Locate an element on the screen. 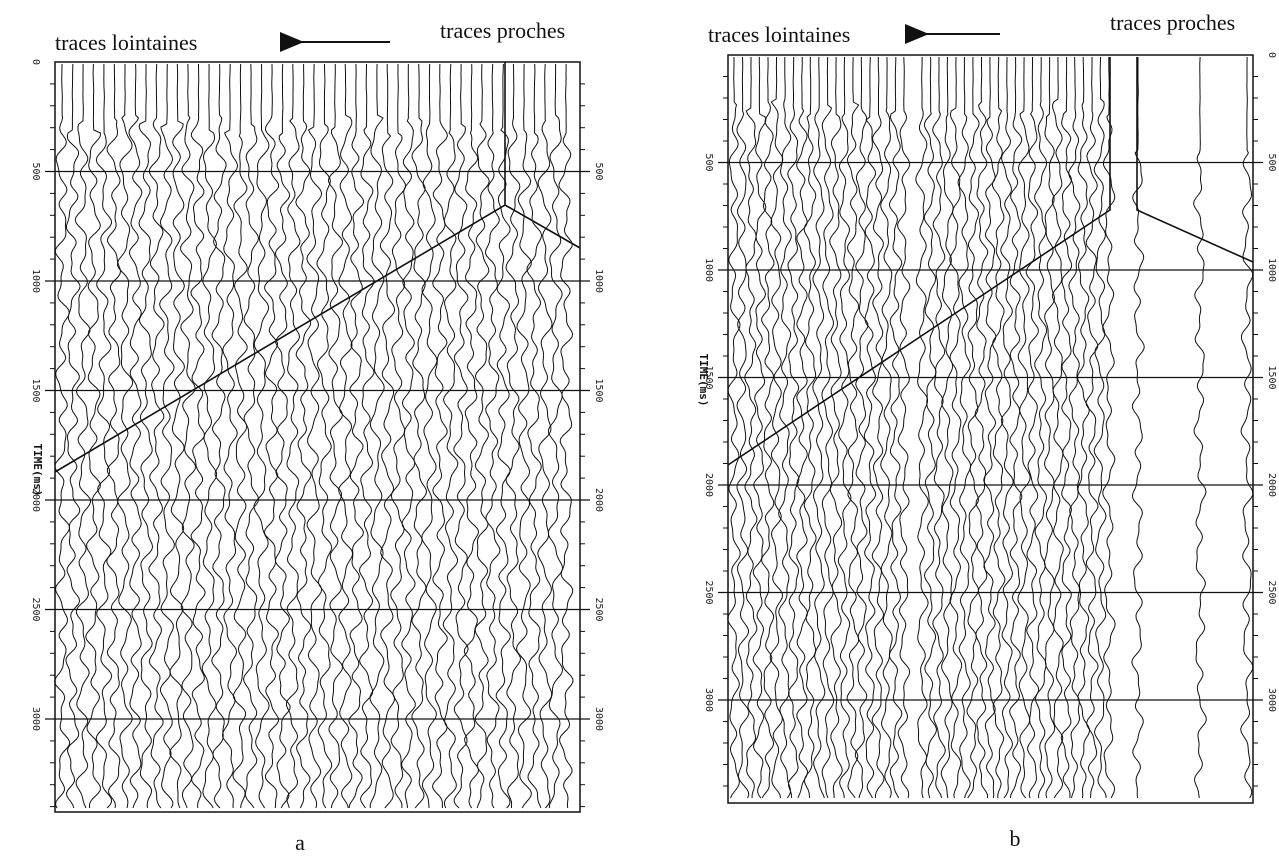 The image size is (1279, 857). pick-line is located at coordinates (919, 261).